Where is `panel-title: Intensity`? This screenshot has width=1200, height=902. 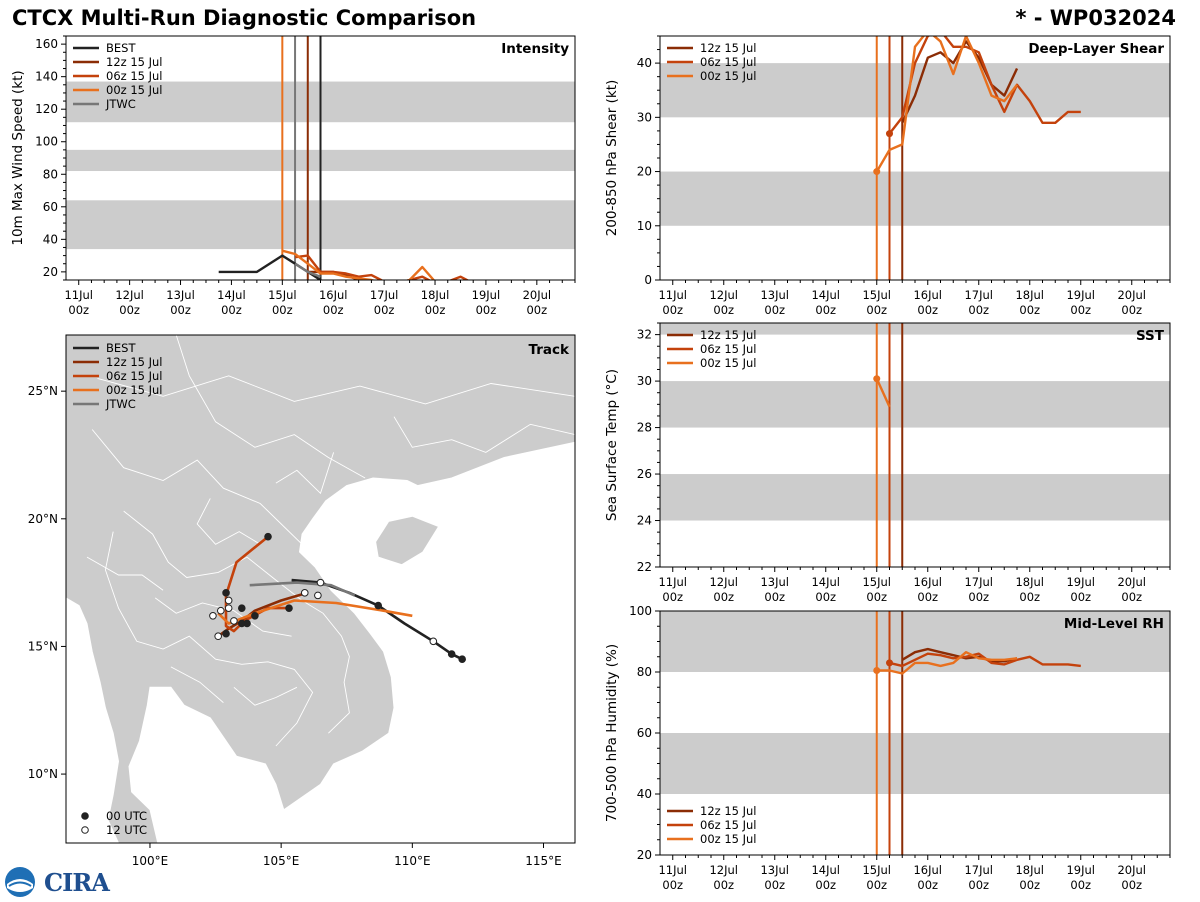
panel-title: Intensity is located at coordinates (535, 49).